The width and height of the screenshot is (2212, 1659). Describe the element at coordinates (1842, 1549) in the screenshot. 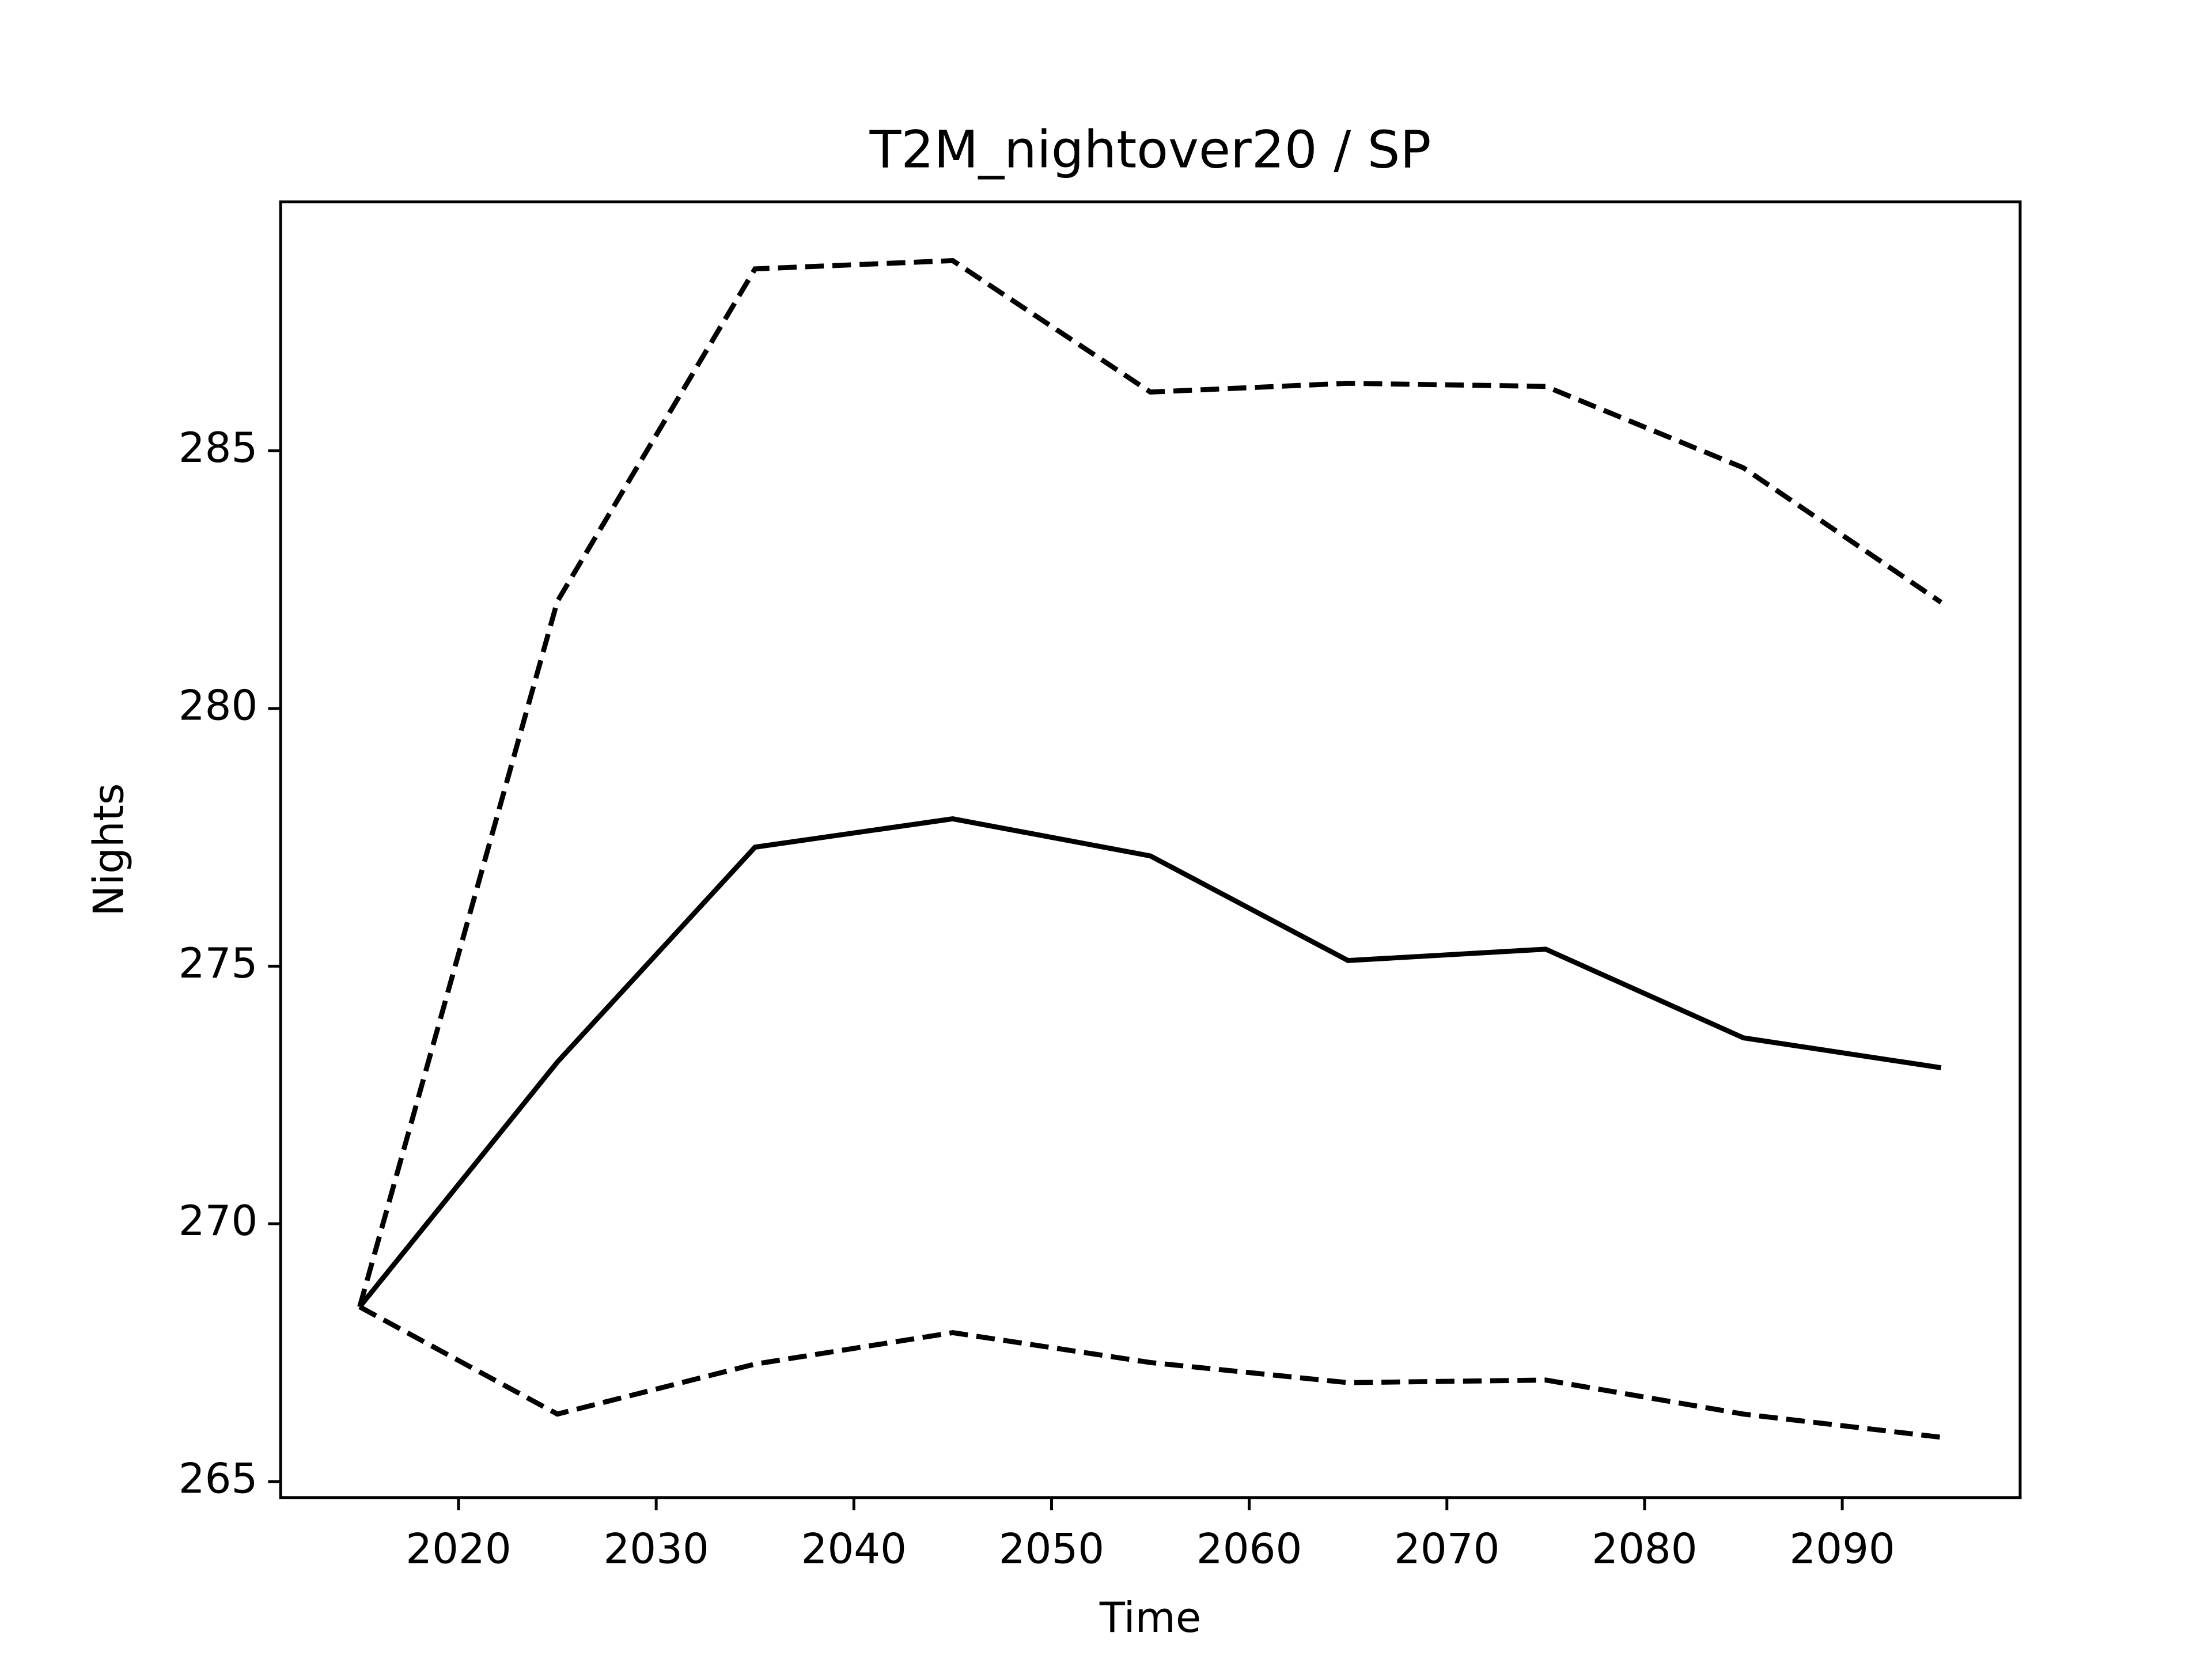

I see `x-tick-label: 2090` at that location.